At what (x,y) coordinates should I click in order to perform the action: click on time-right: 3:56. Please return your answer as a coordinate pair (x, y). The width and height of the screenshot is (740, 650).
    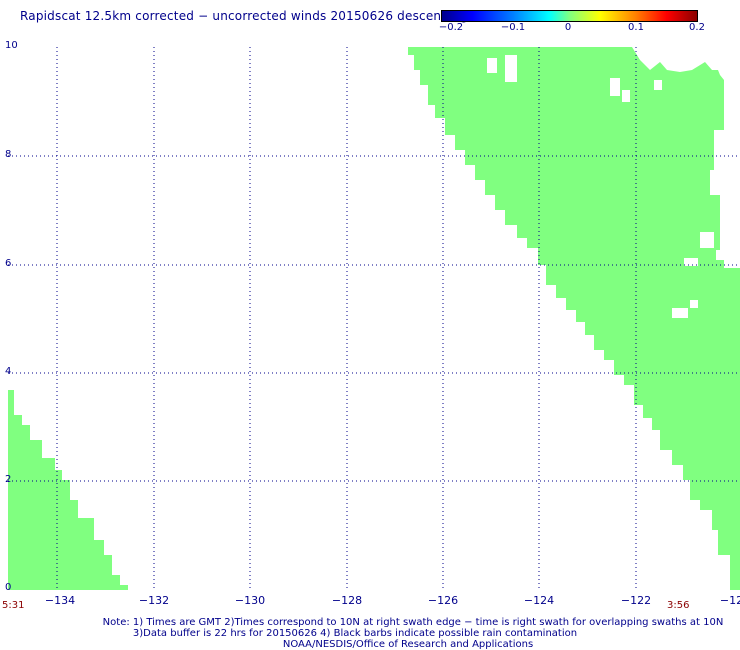
    Looking at the image, I should click on (678, 605).